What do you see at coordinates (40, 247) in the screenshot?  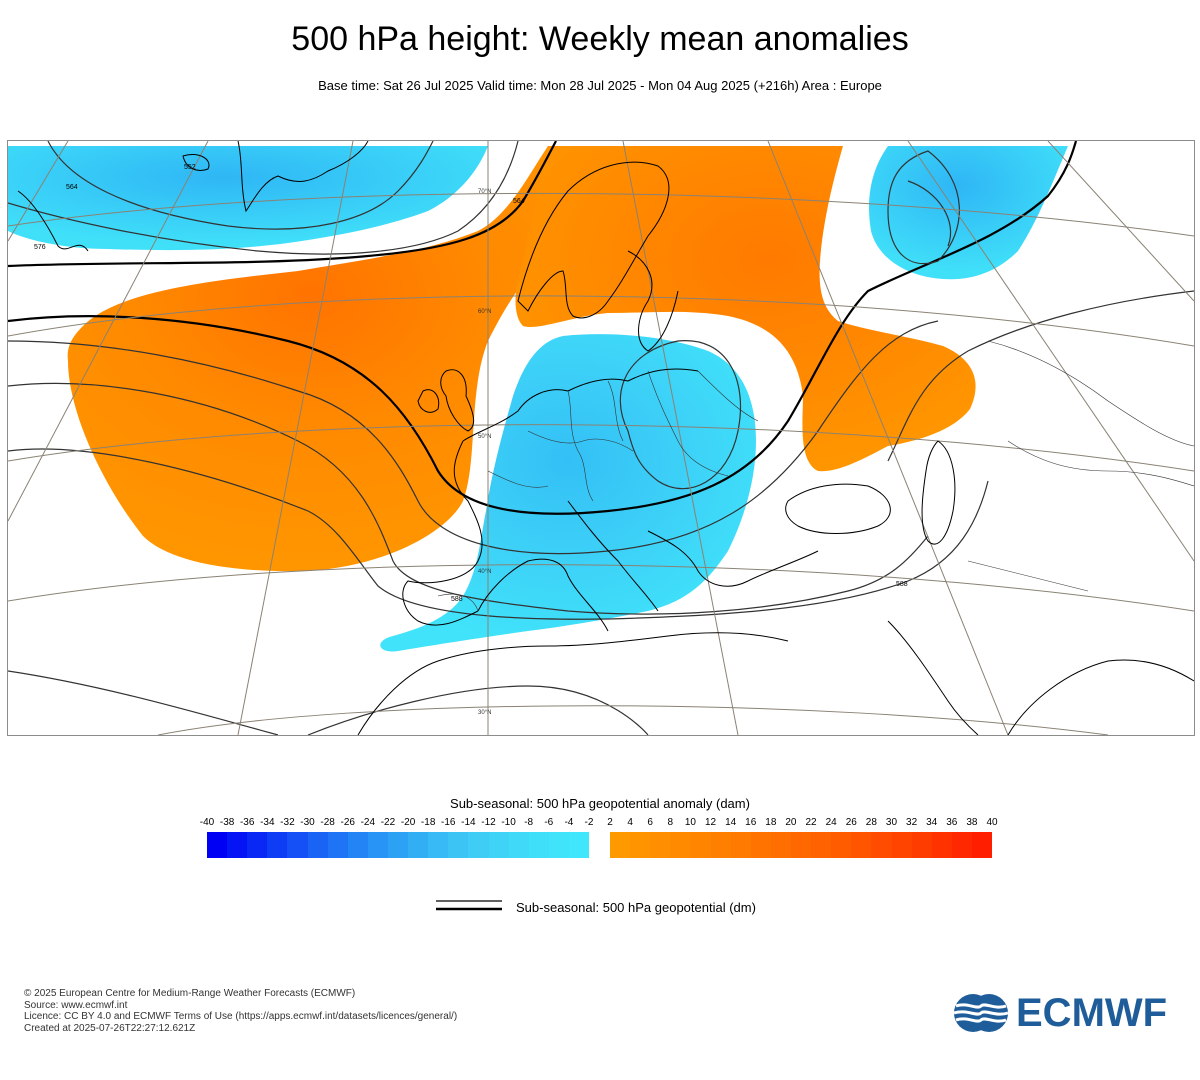 I see `contour-label: 576` at bounding box center [40, 247].